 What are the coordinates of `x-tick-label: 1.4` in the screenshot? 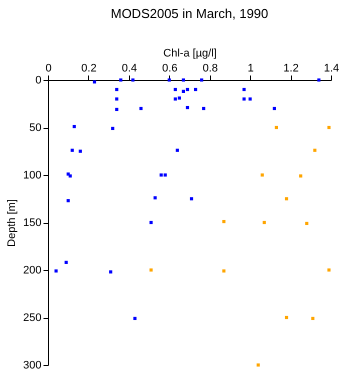 It's located at (332, 68).